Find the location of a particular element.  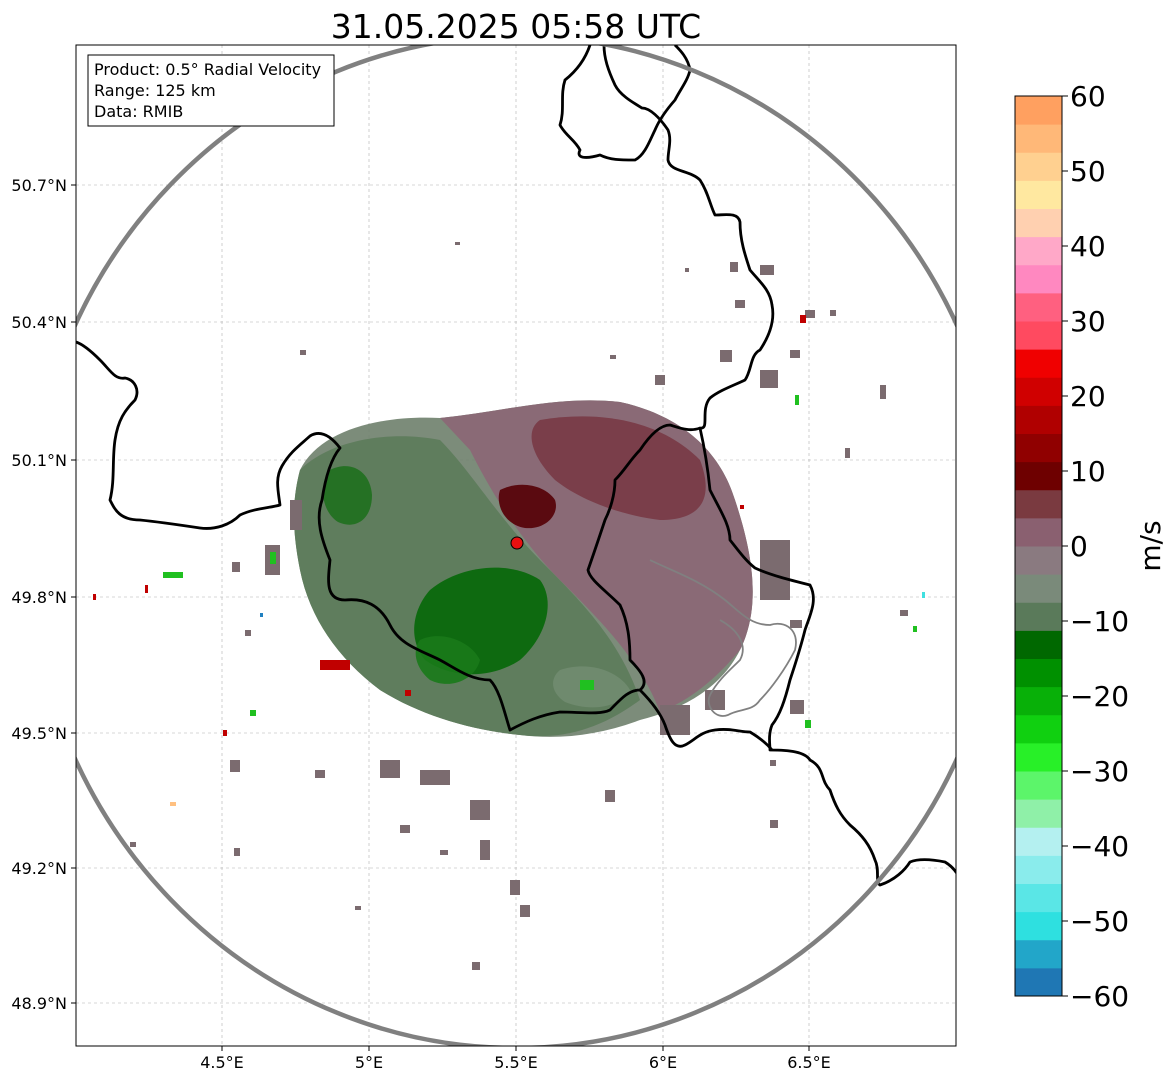

colorbar-tick-label: −60 is located at coordinates (1099, 996).